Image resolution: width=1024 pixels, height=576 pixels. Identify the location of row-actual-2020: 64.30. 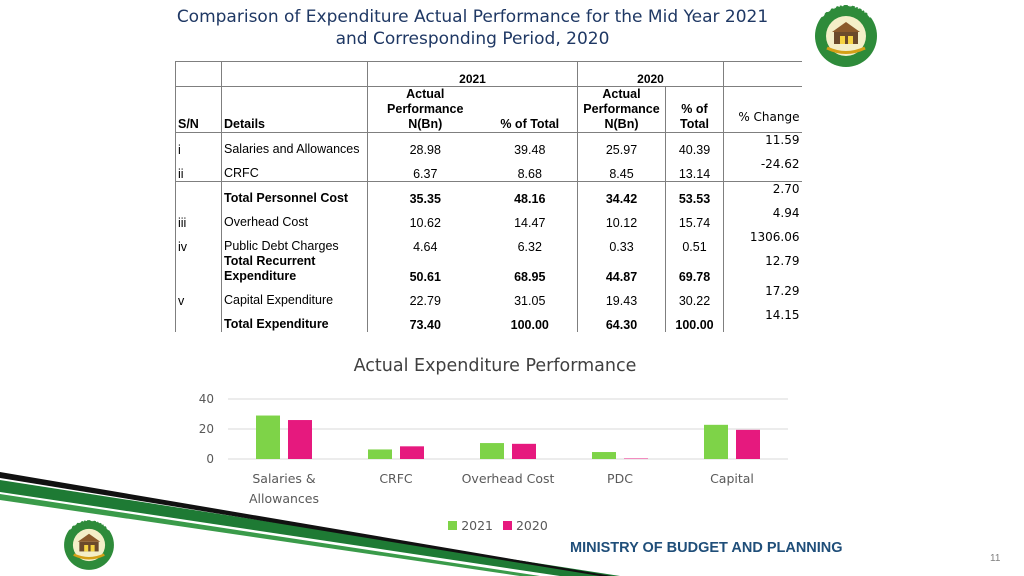
(621, 320).